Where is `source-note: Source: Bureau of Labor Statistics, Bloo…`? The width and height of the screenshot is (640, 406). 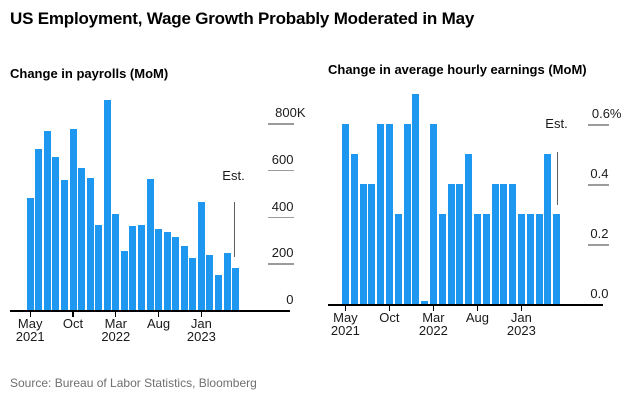 source-note: Source: Bureau of Labor Statistics, Bloo… is located at coordinates (133, 383).